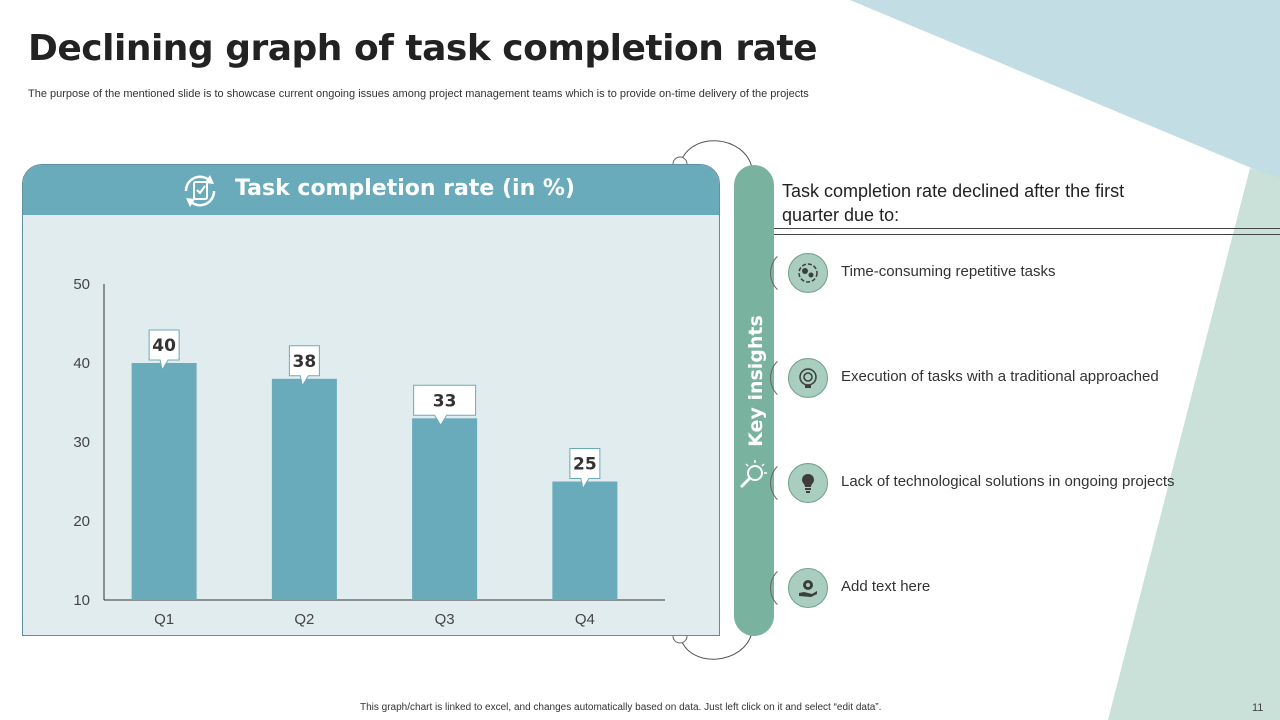 The width and height of the screenshot is (1280, 720). Describe the element at coordinates (585, 619) in the screenshot. I see `x-tick-label: Q4` at that location.